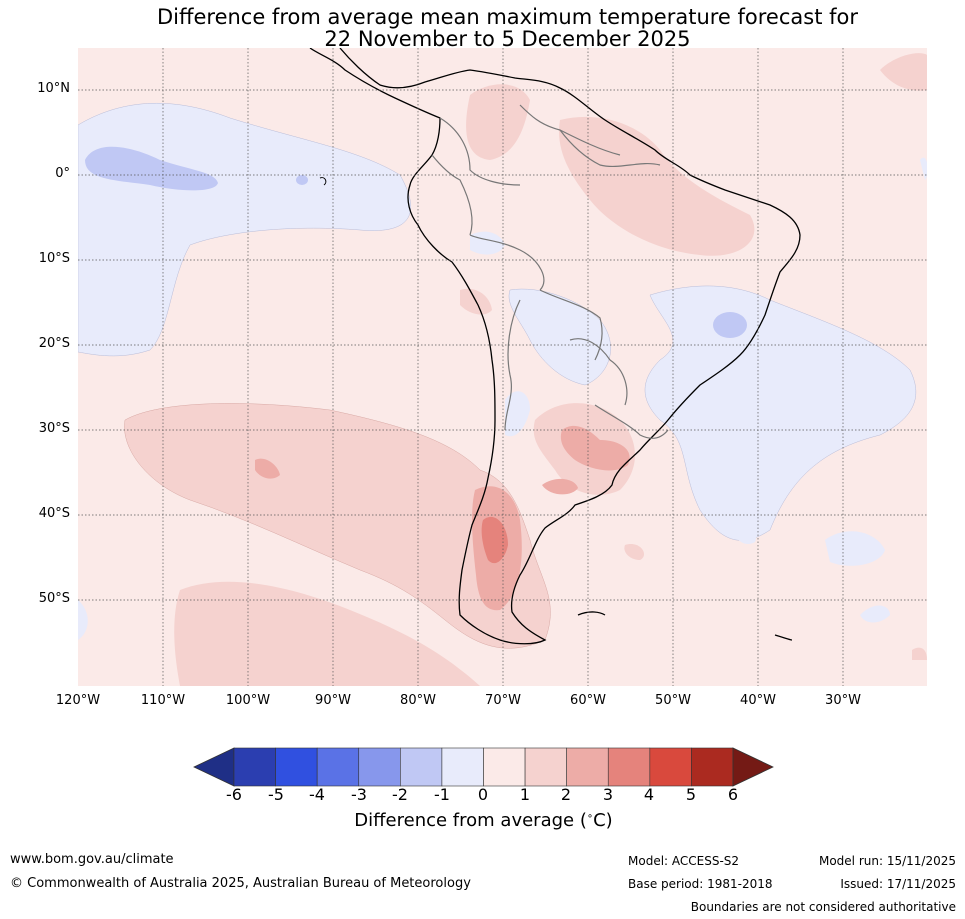  What do you see at coordinates (512, 365) in the screenshot?
I see `border-chile-argentina` at bounding box center [512, 365].